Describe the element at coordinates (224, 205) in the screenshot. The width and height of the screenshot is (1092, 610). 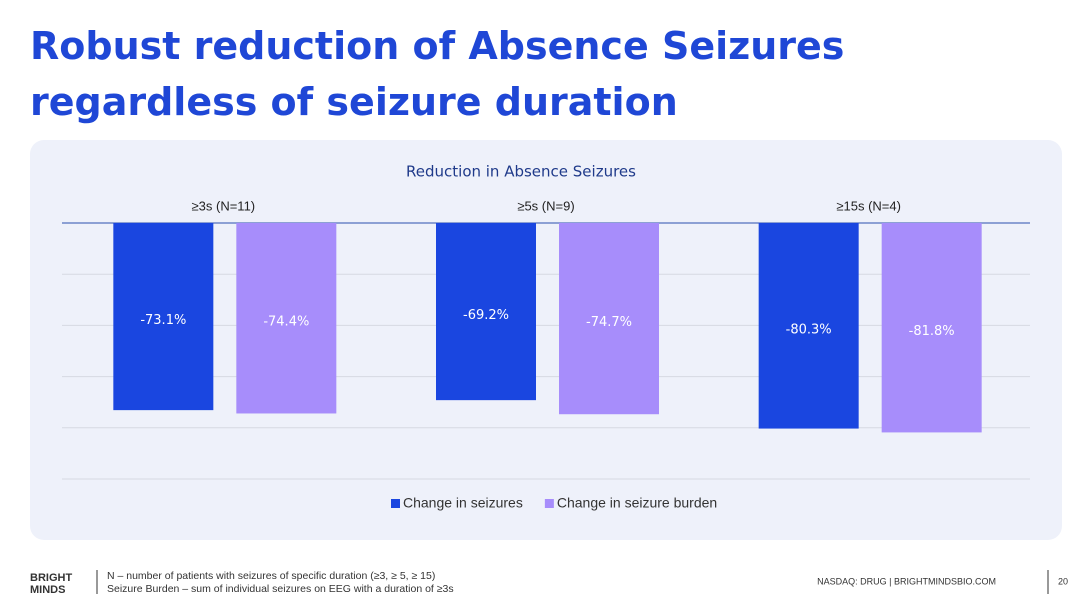
I see `category-label: ≥3s (N=11)` at that location.